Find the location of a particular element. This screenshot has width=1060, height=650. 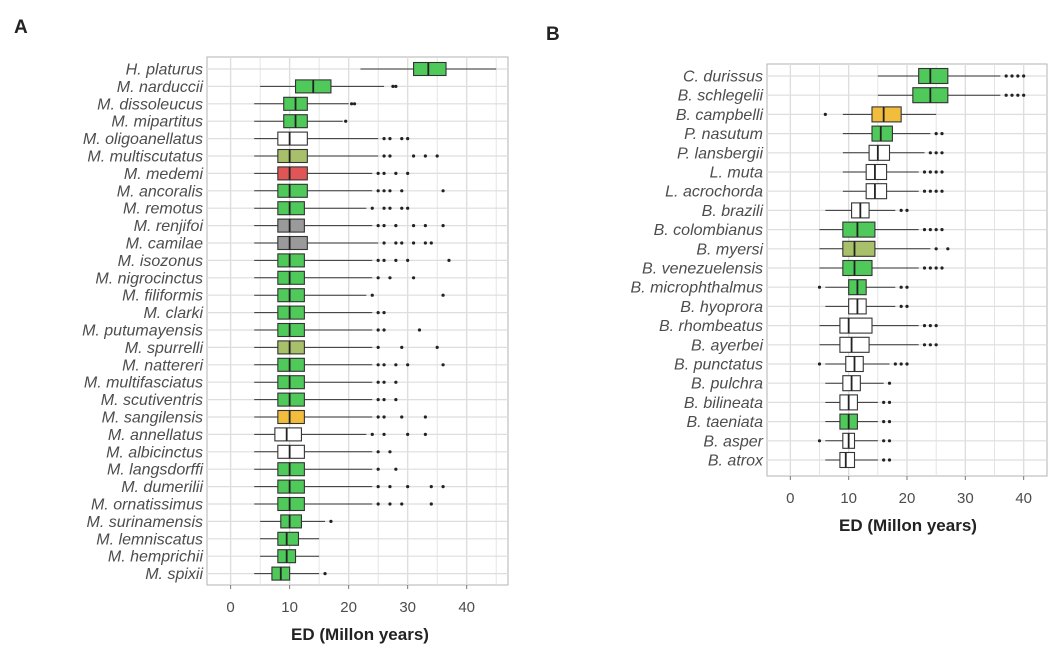

box-m-scutiventris is located at coordinates (326, 399).